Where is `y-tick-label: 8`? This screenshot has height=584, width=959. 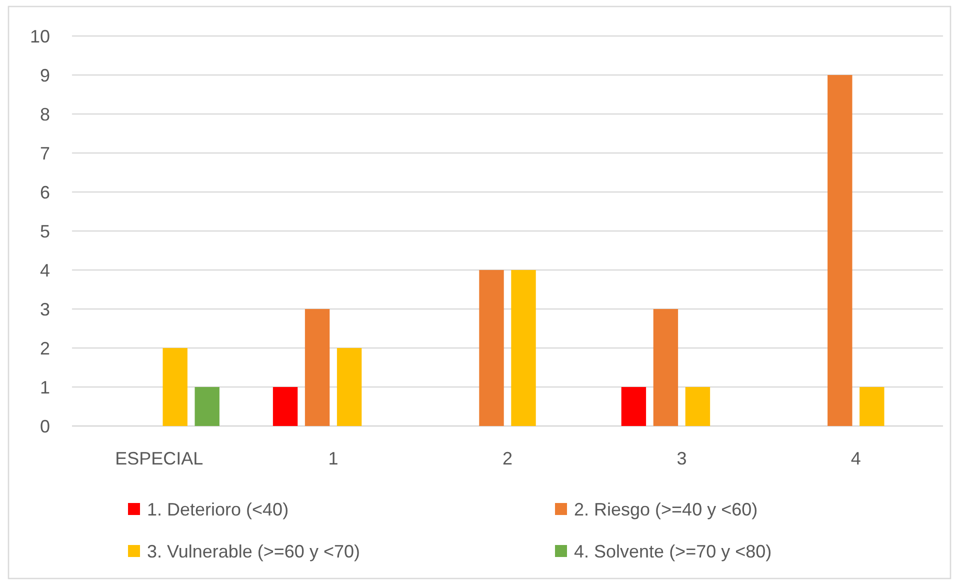
y-tick-label: 8 is located at coordinates (45, 114).